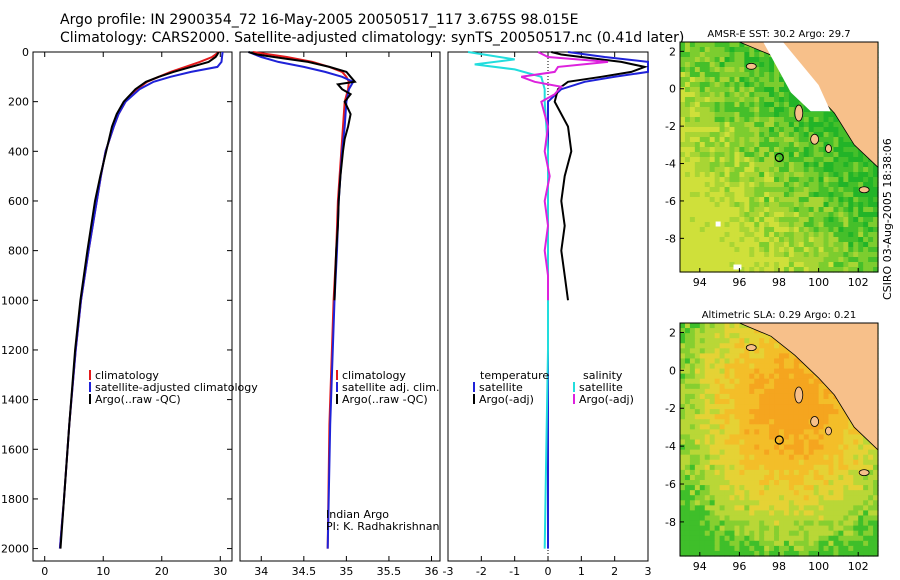 The height and width of the screenshot is (580, 900). I want to click on x-tick-label: 20, so click(162, 571).